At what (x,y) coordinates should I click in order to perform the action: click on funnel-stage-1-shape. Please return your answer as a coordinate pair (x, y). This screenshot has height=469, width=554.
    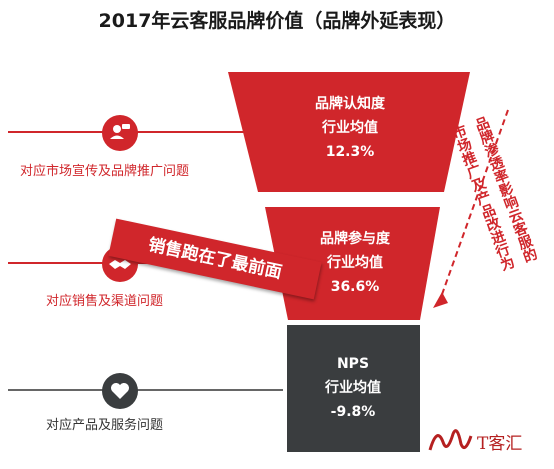
    Looking at the image, I should click on (349, 132).